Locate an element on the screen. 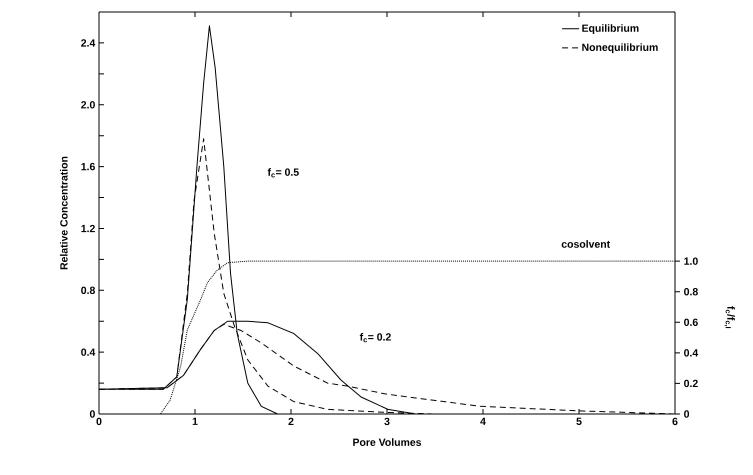 The image size is (753, 475). x-tick-label: 6 is located at coordinates (675, 422).